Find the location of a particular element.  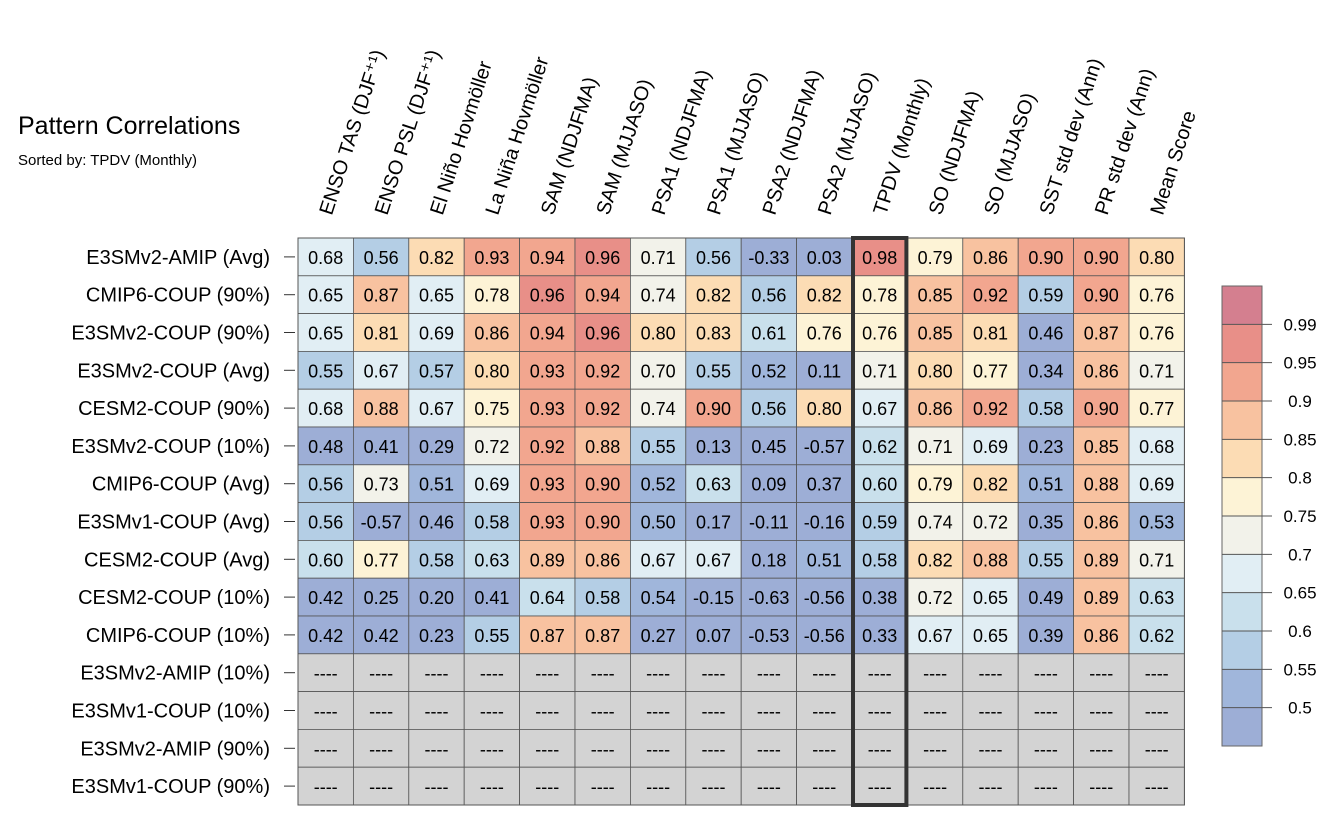

cell-value-label: 0.71 is located at coordinates (935, 447).